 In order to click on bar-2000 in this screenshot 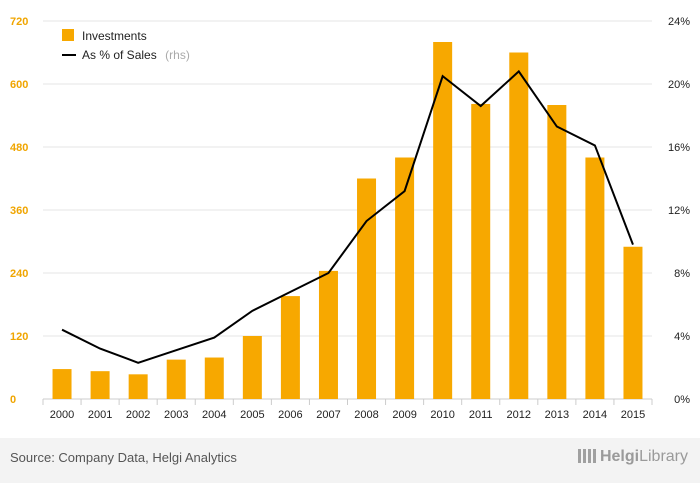, I will do `click(62, 384)`.